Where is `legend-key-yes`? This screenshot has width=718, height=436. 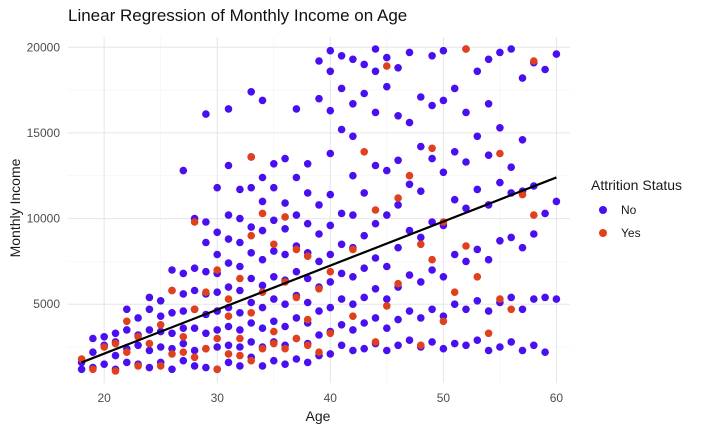
legend-key-yes is located at coordinates (603, 233).